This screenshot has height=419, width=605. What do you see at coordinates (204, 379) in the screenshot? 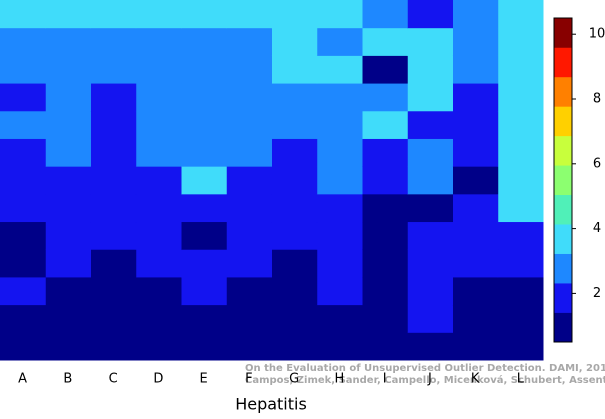
I see `x-tick-label: E` at bounding box center [204, 379].